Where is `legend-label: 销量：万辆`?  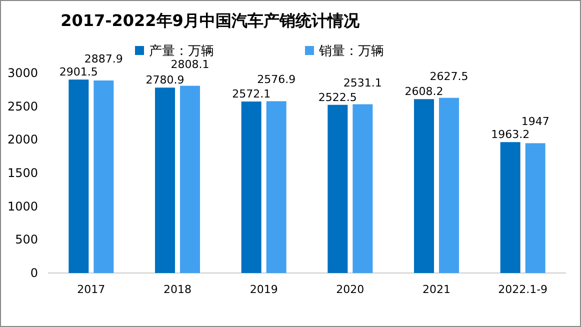 legend-label: 销量：万辆 is located at coordinates (351, 51).